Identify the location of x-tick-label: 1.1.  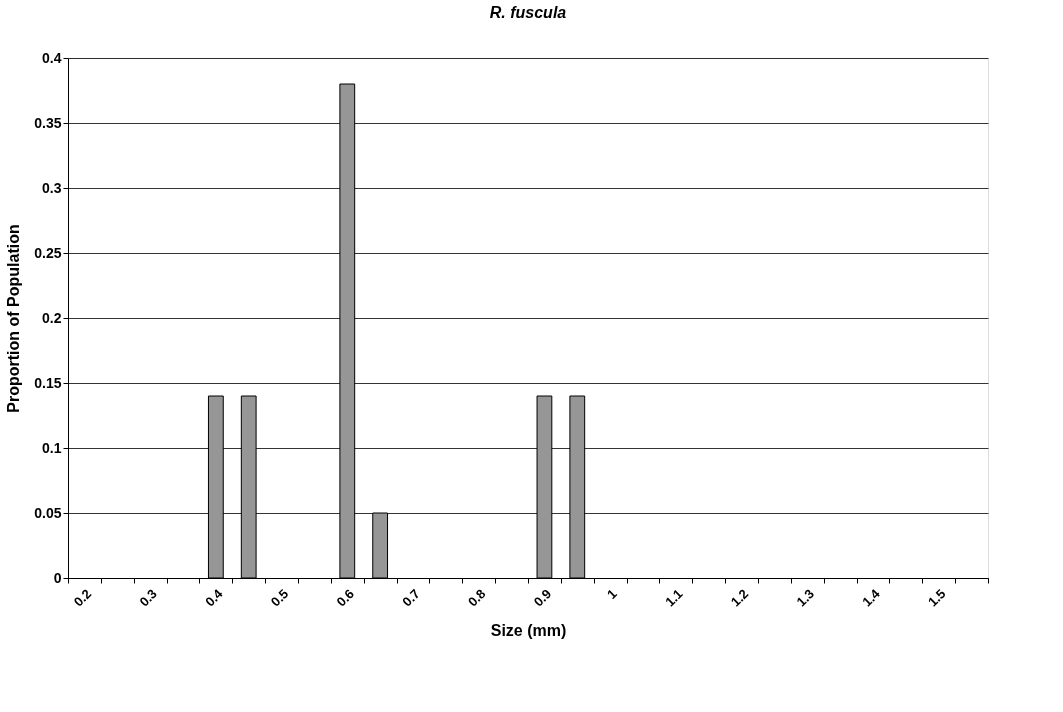
(674, 598).